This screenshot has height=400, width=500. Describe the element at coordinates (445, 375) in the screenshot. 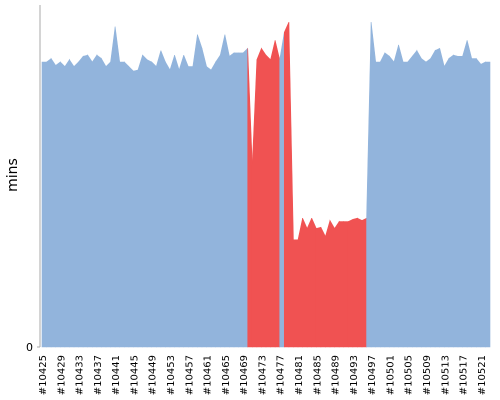

I see `x-tick-label: #10513` at that location.